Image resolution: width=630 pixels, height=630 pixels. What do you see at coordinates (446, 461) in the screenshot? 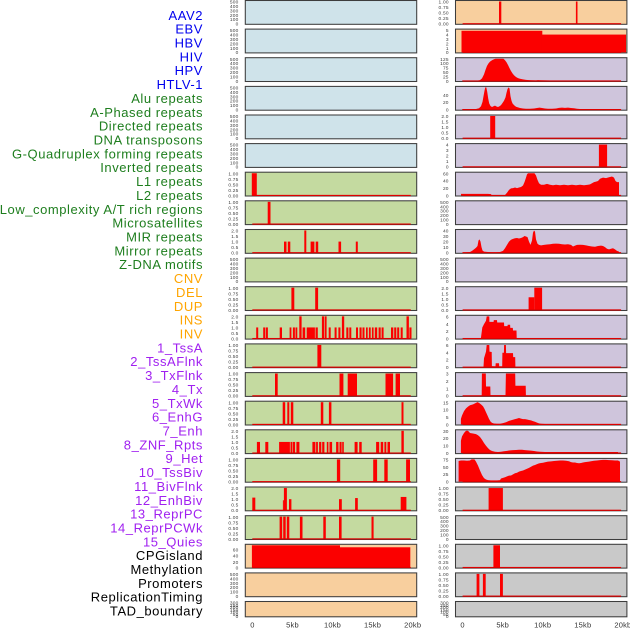
I see `svg-text: 75` at bounding box center [446, 461].